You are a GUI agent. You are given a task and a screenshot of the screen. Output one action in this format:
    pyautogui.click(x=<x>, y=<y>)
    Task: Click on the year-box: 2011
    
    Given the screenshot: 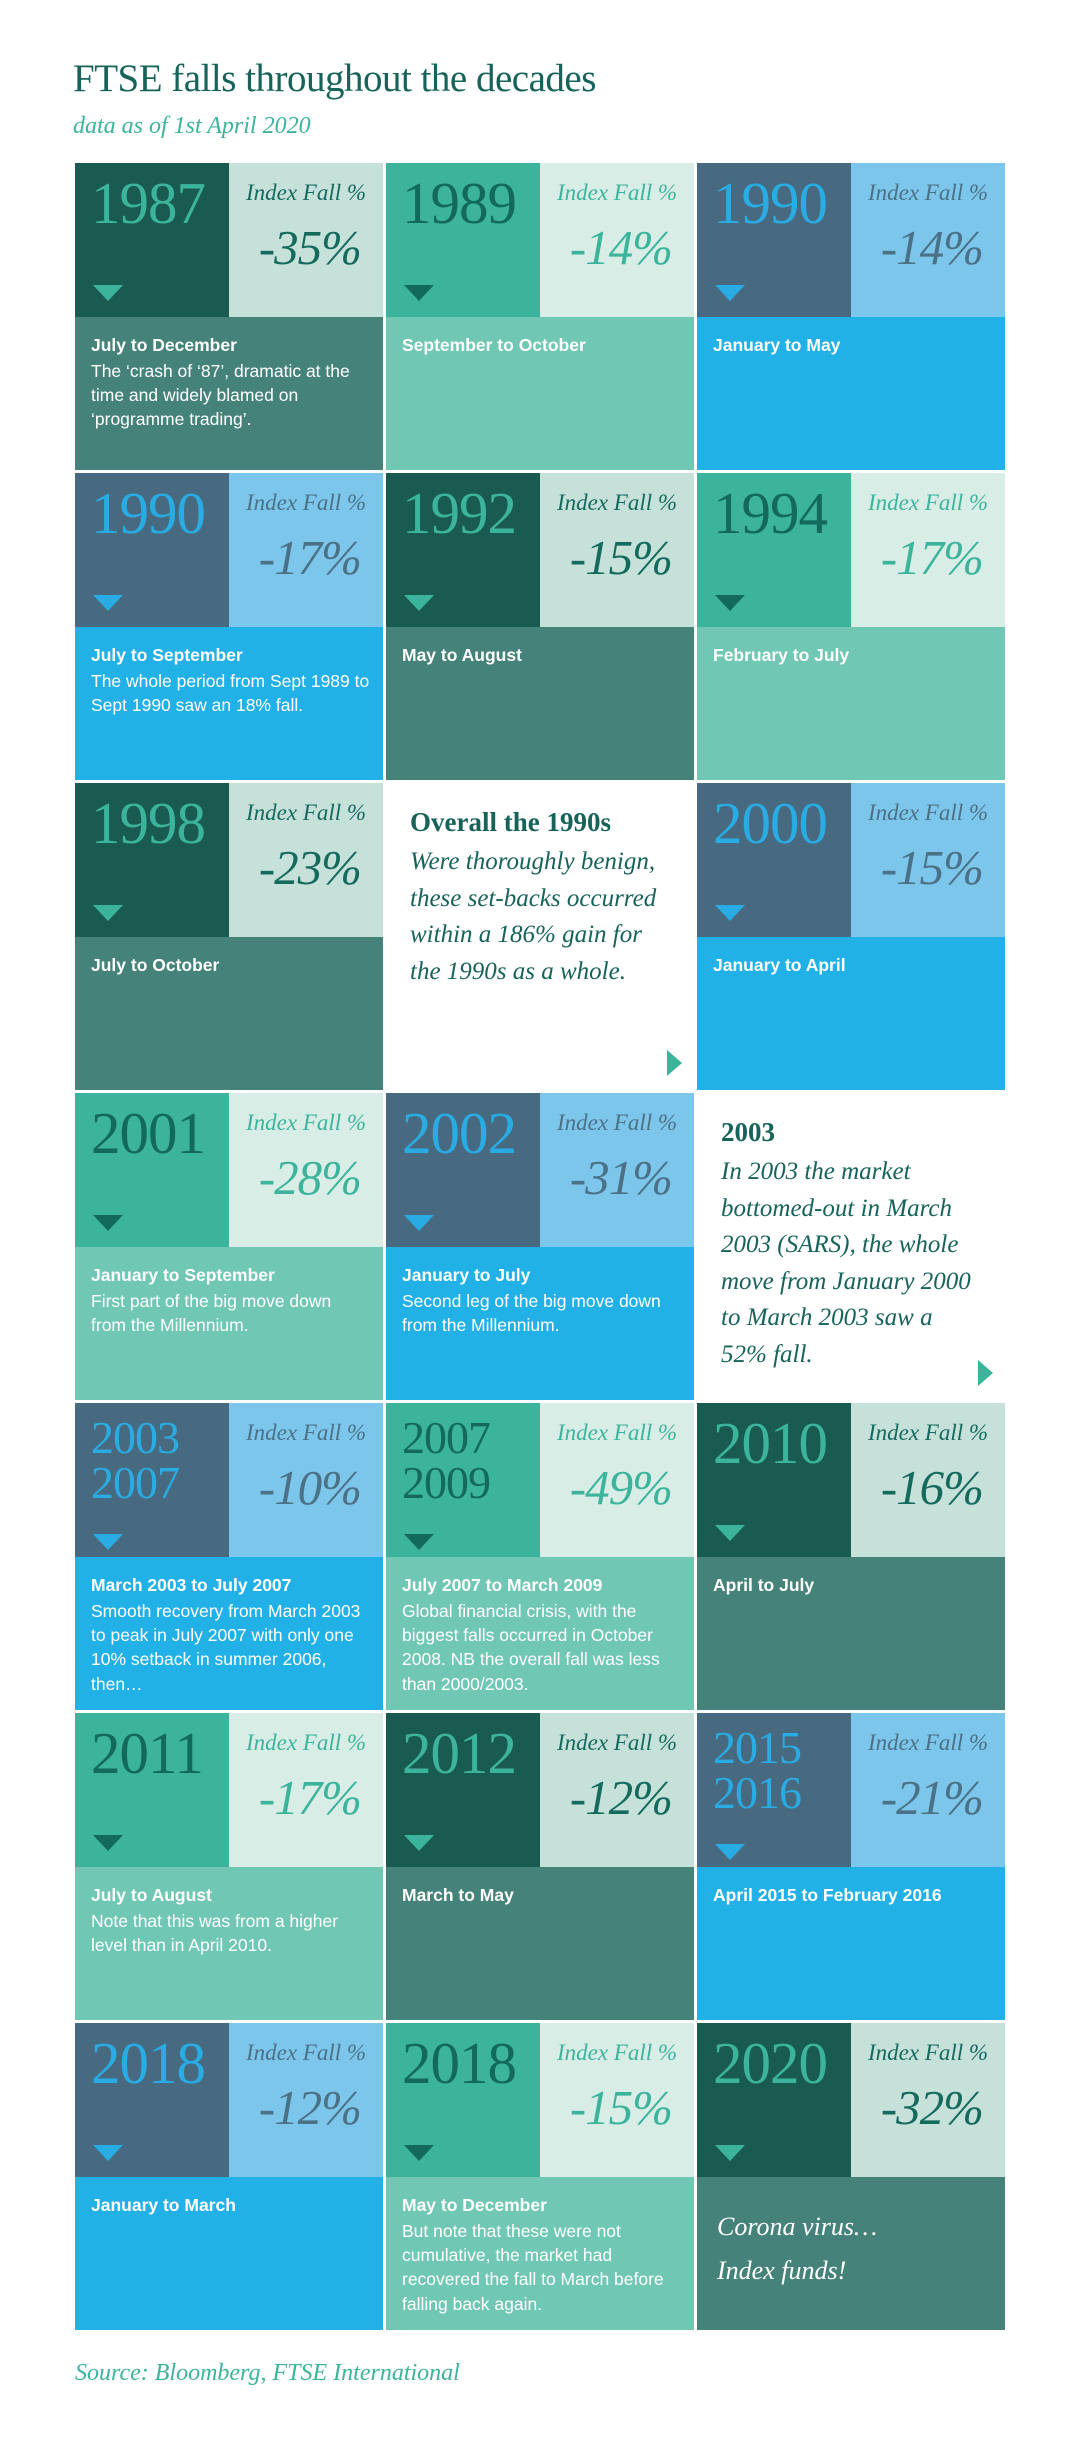 What is the action you would take?
    pyautogui.click(x=152, y=1790)
    